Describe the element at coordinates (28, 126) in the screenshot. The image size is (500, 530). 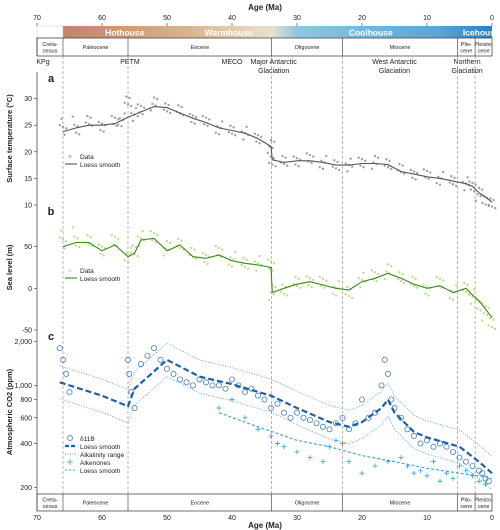
I see `y-tick-label: 25` at that location.